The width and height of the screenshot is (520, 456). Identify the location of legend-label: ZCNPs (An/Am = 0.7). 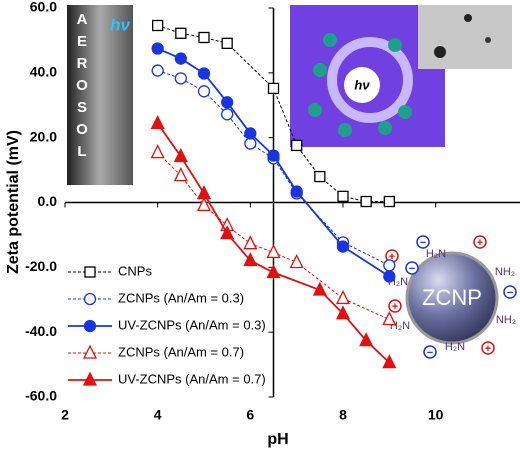
(181, 351).